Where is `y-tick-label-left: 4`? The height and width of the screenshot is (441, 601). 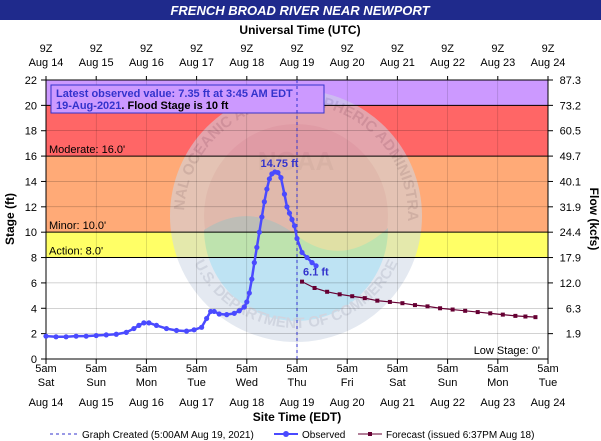 y-tick-label-left: 4 is located at coordinates (34, 309).